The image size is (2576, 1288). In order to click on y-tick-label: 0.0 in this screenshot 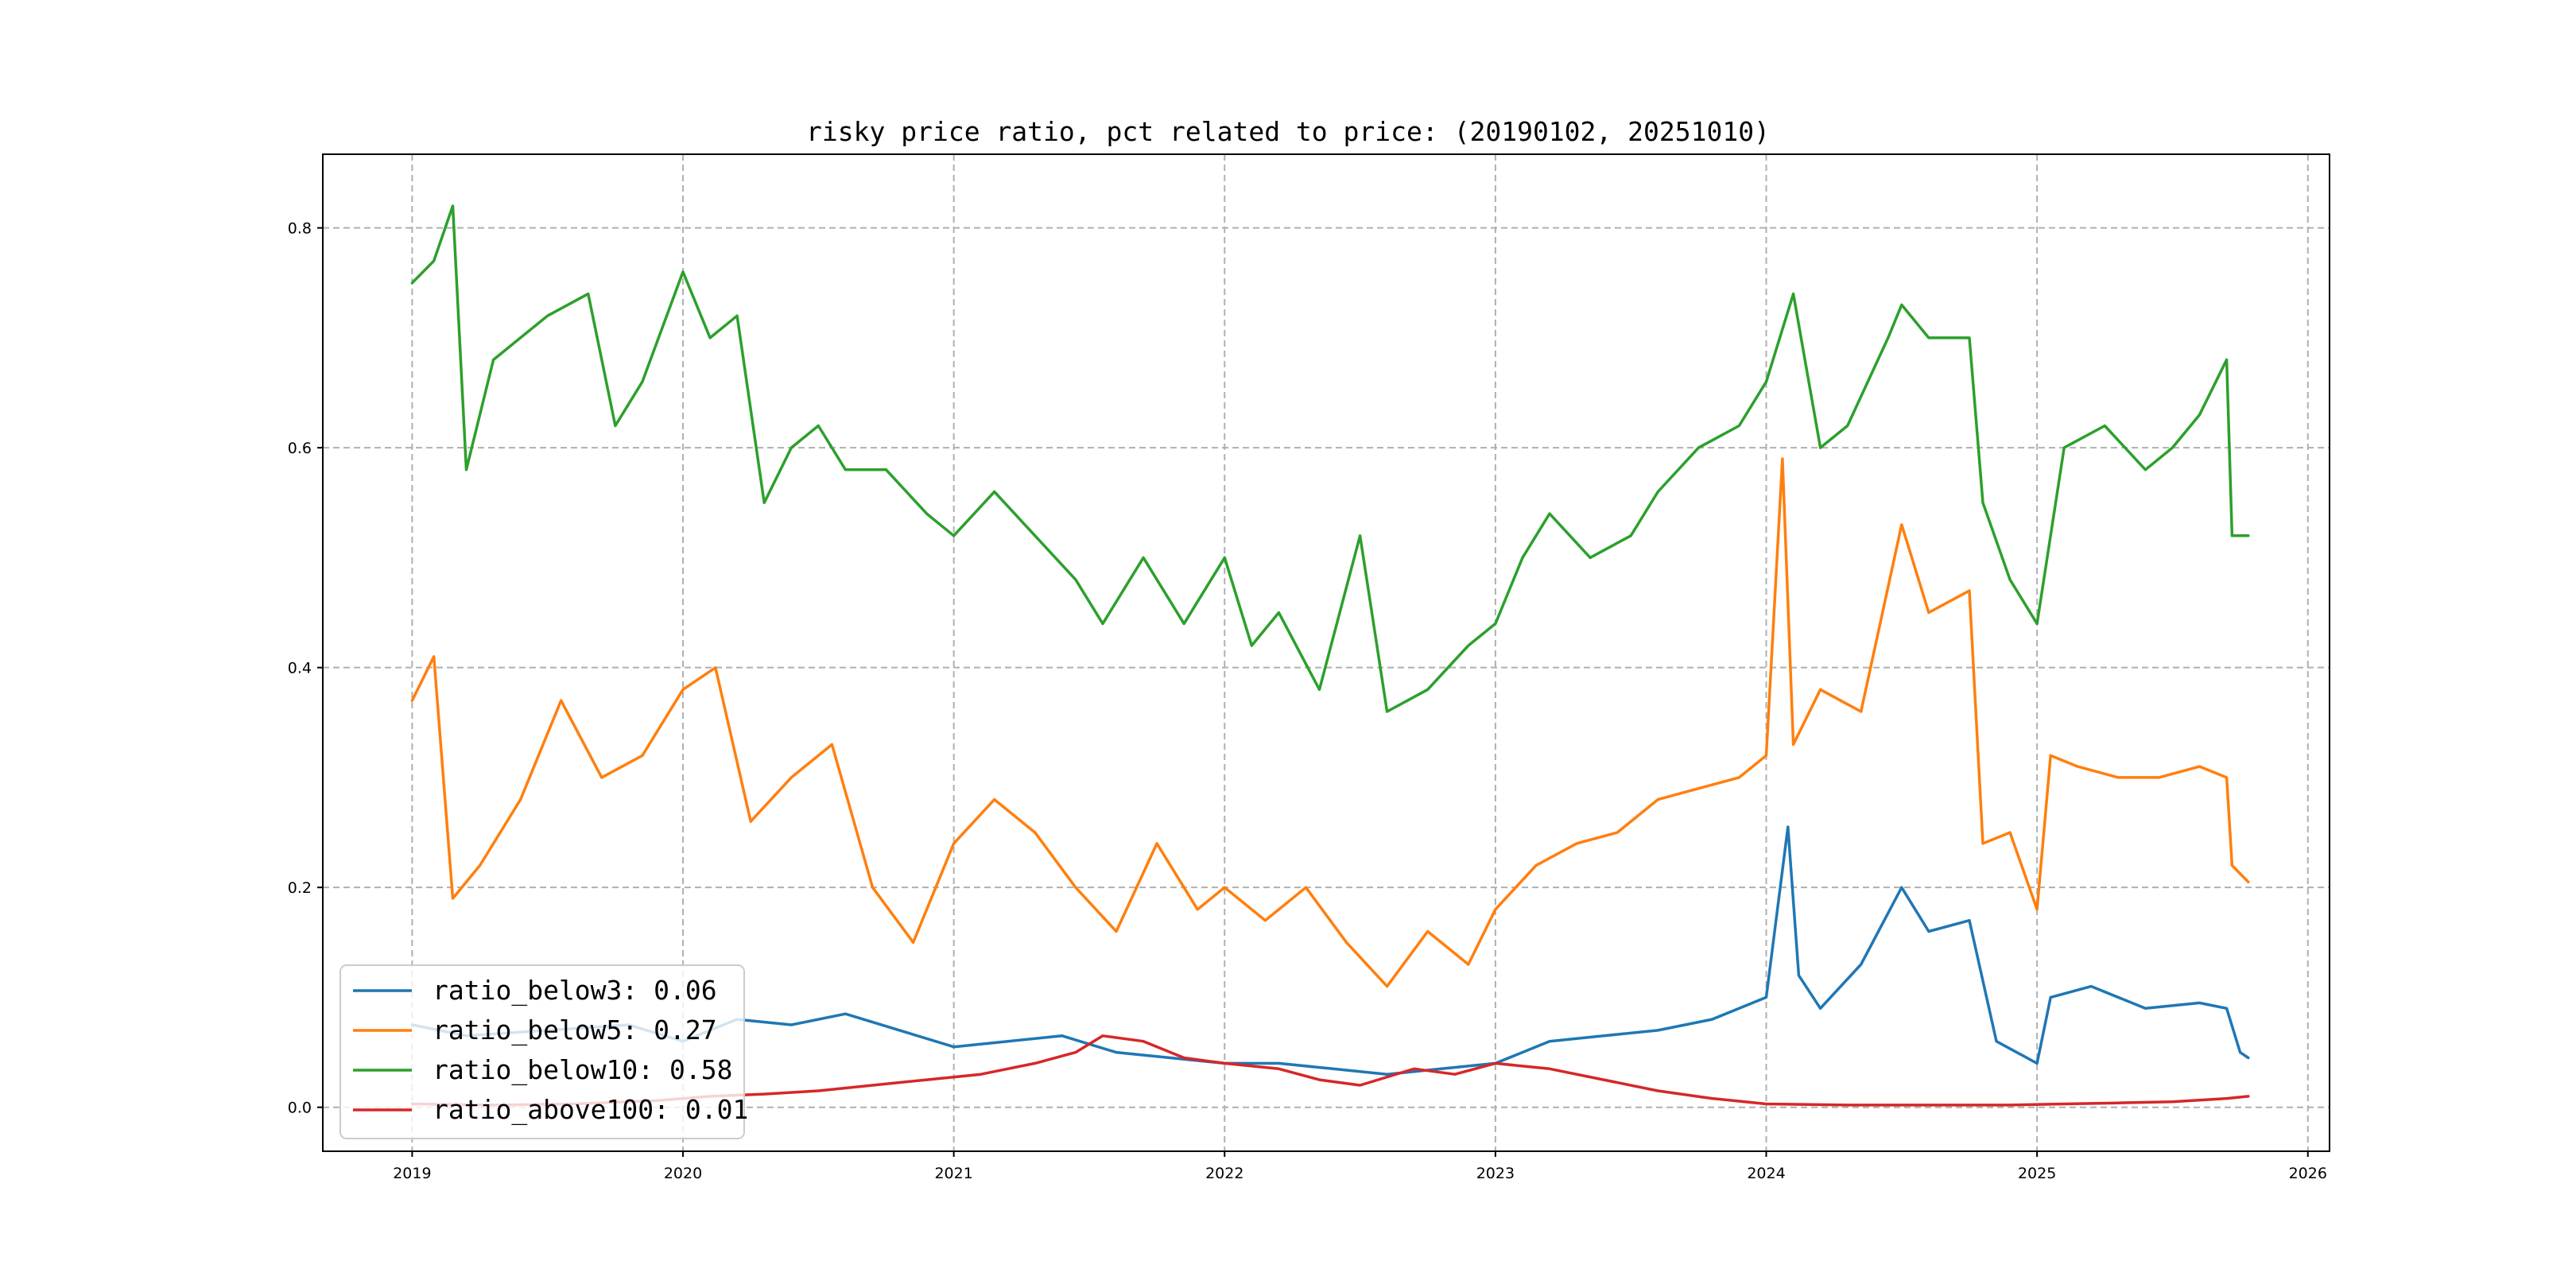, I will do `click(300, 1108)`.